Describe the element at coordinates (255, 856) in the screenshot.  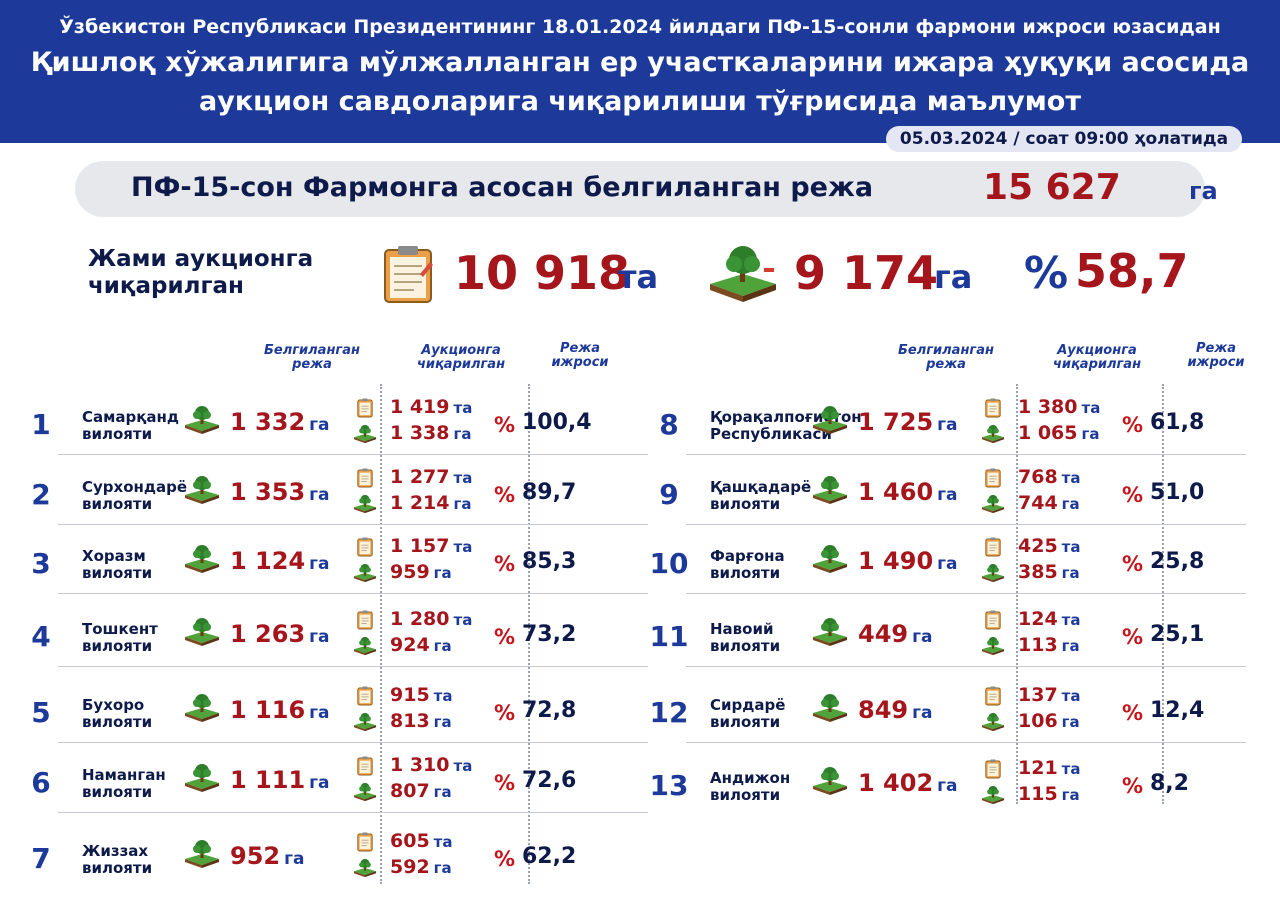
I see `region-plan-value: 952` at that location.